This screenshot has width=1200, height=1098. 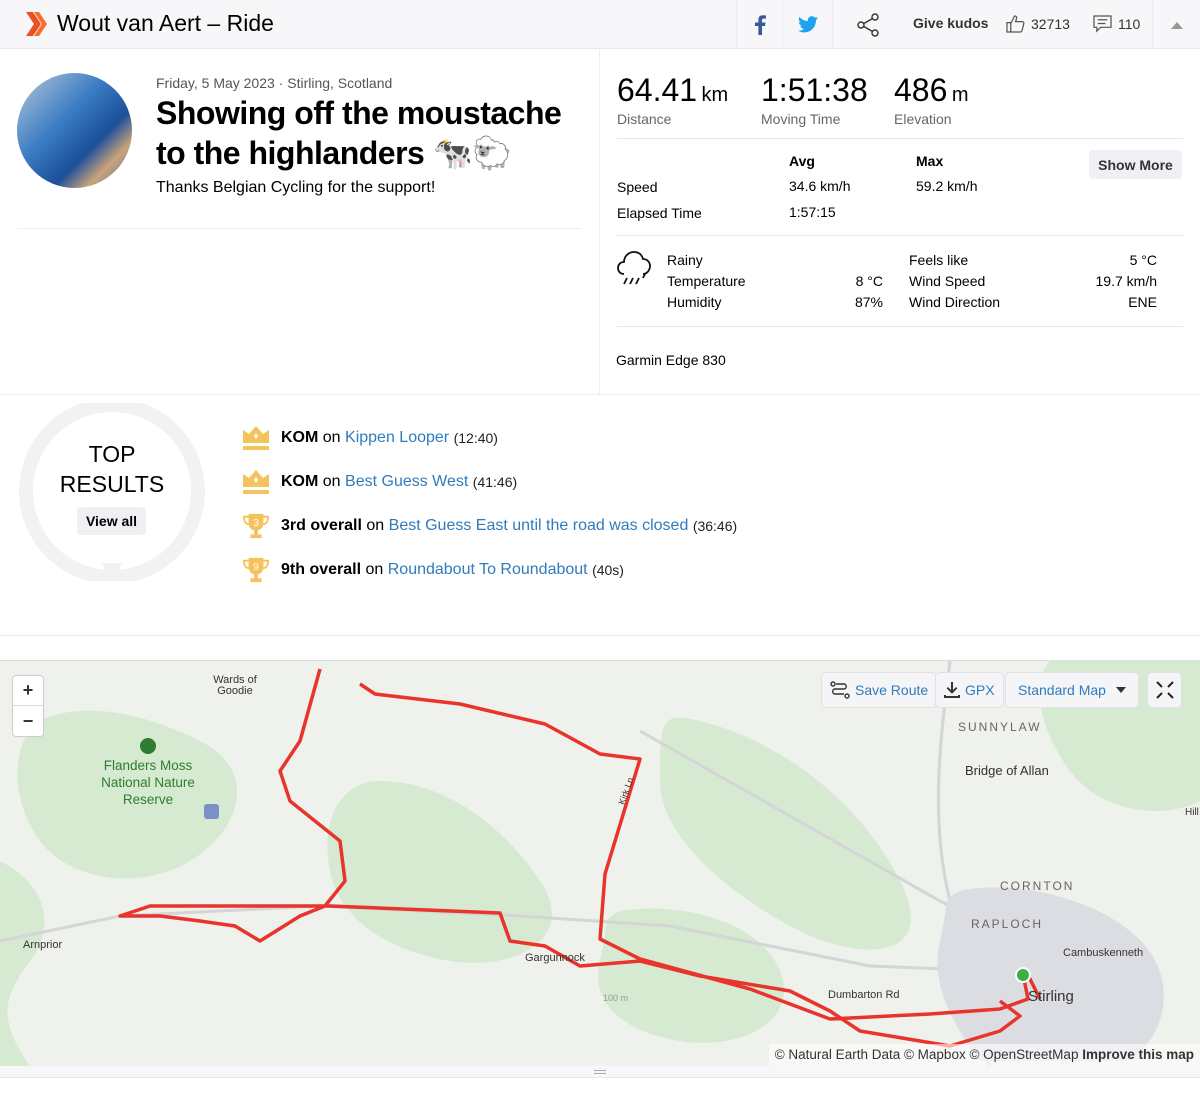 I want to click on result-time: (41:46), so click(x=495, y=482).